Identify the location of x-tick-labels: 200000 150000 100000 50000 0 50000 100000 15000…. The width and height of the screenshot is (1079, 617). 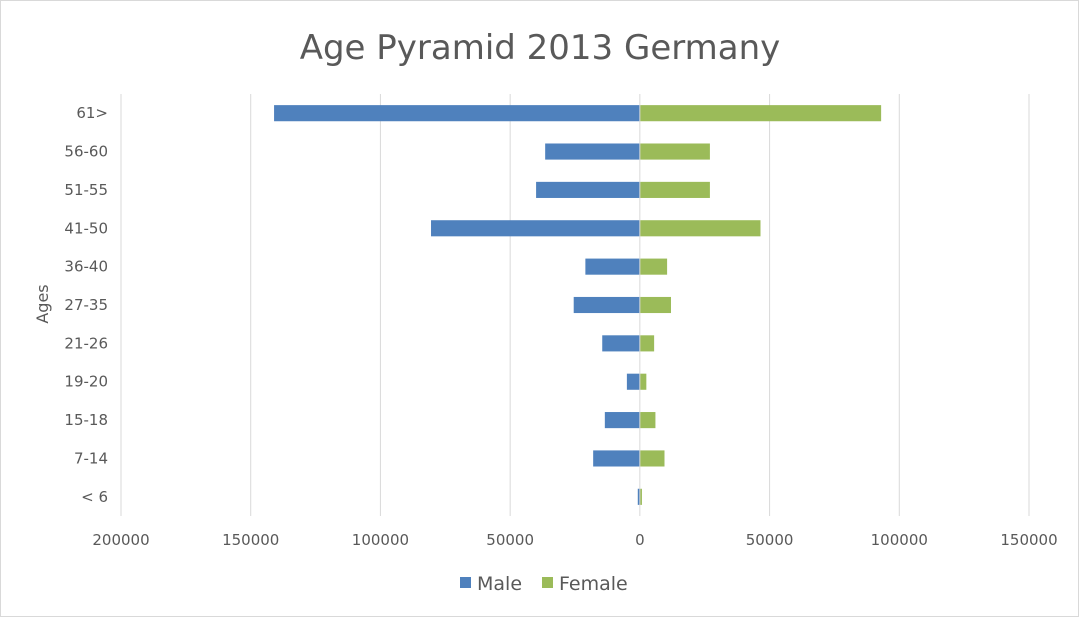
(574, 540).